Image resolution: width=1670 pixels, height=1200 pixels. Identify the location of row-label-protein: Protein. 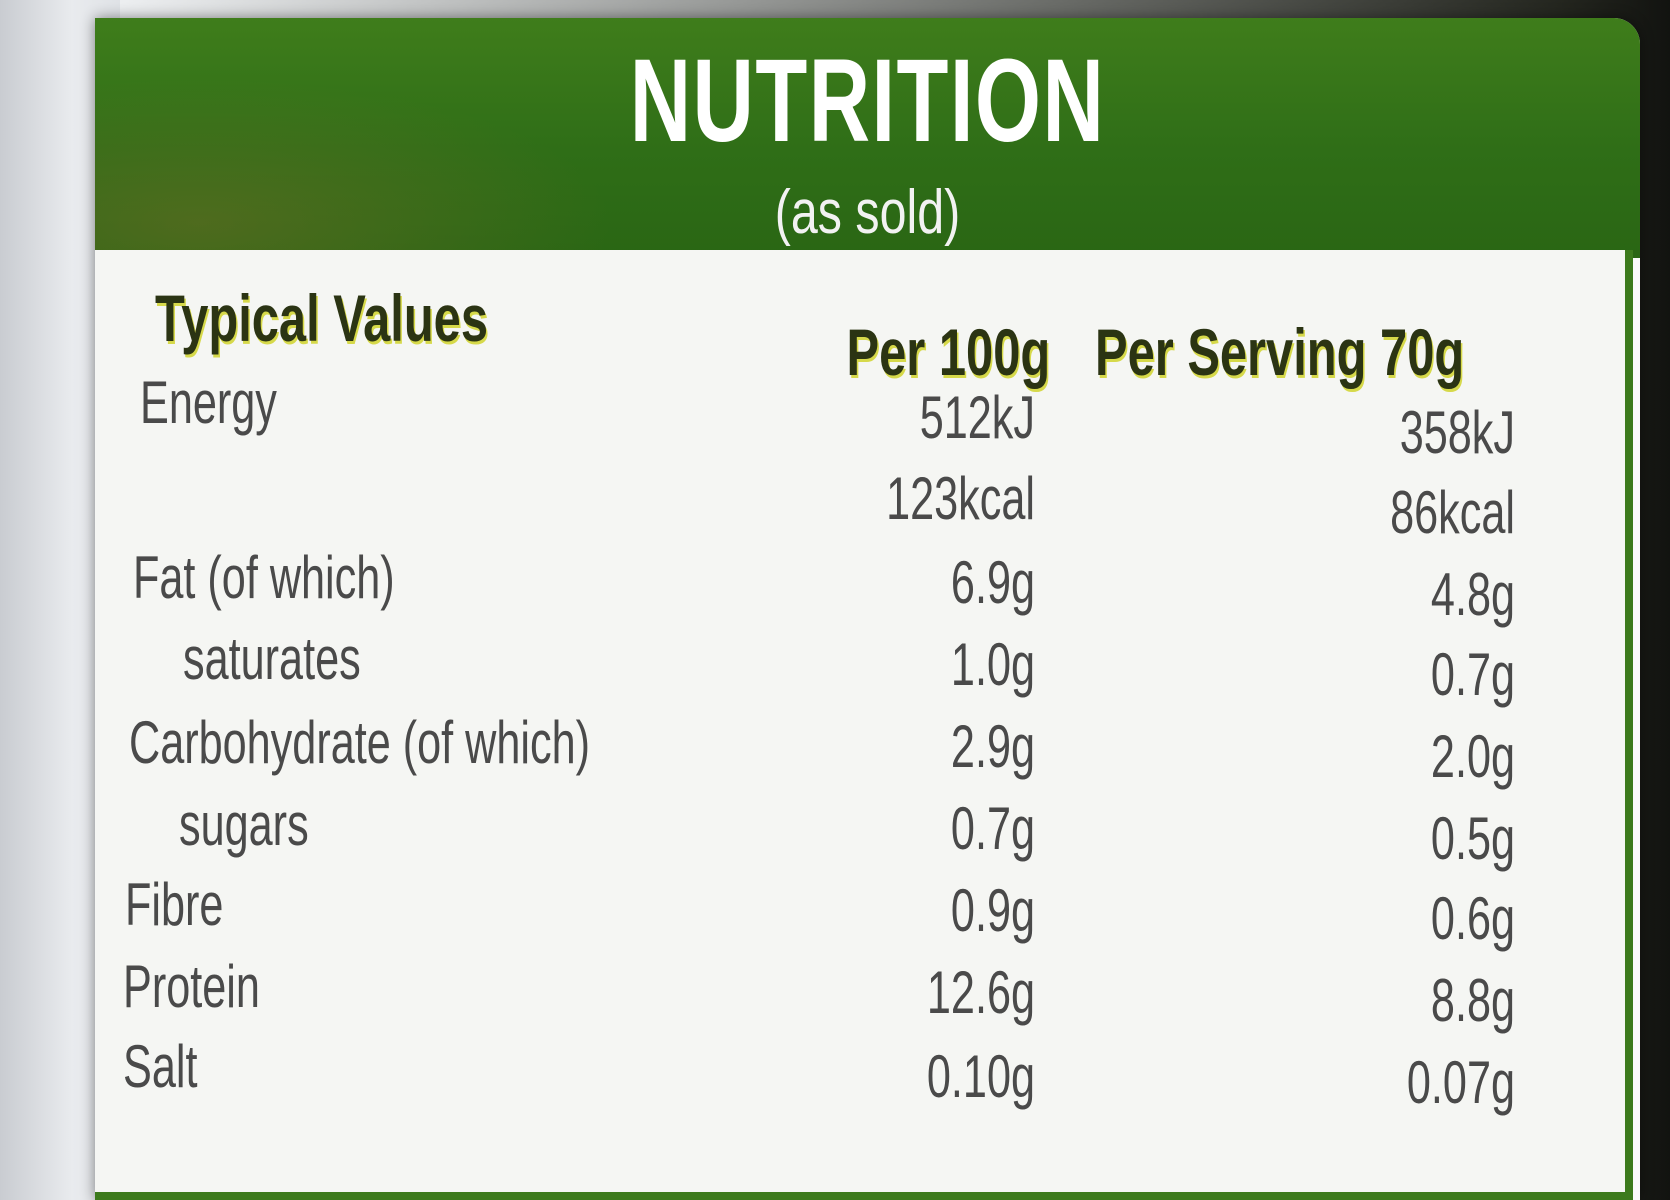
(191, 986).